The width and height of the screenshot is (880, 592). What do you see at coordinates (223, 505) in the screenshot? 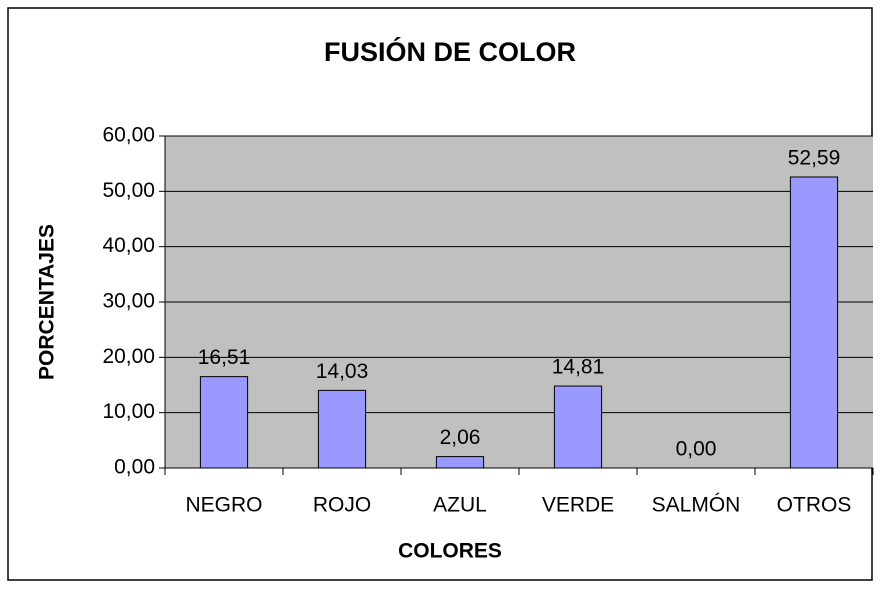
I see `x-tick-label: NEGRO` at bounding box center [223, 505].